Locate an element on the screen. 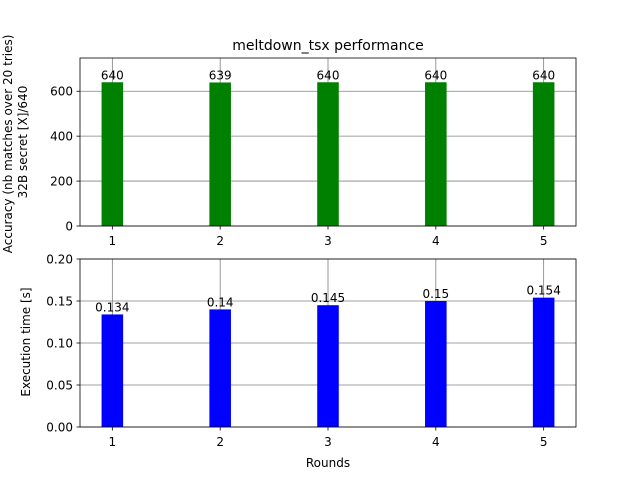  bottom-y-axis-label: Execution time [s] is located at coordinates (26, 341).